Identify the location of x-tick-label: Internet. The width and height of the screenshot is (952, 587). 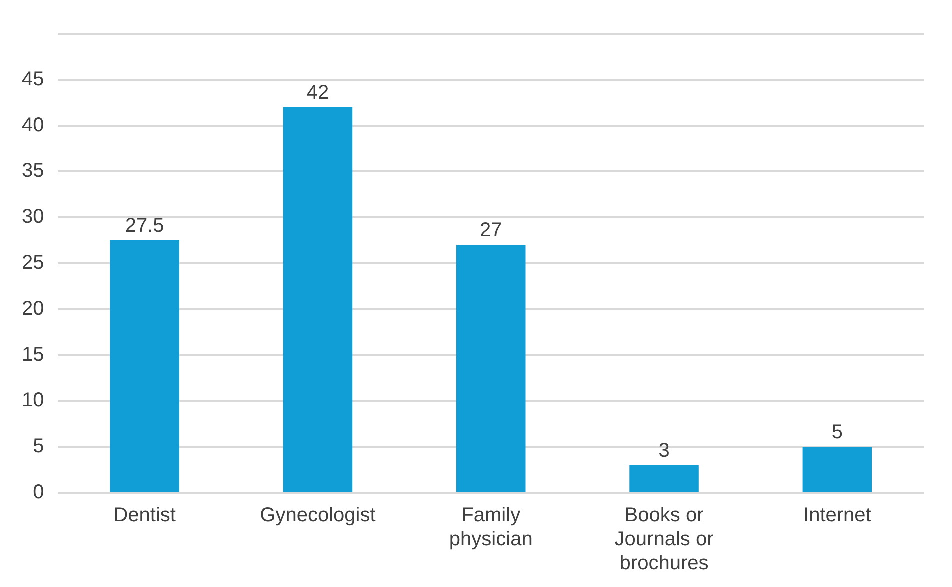
(838, 515).